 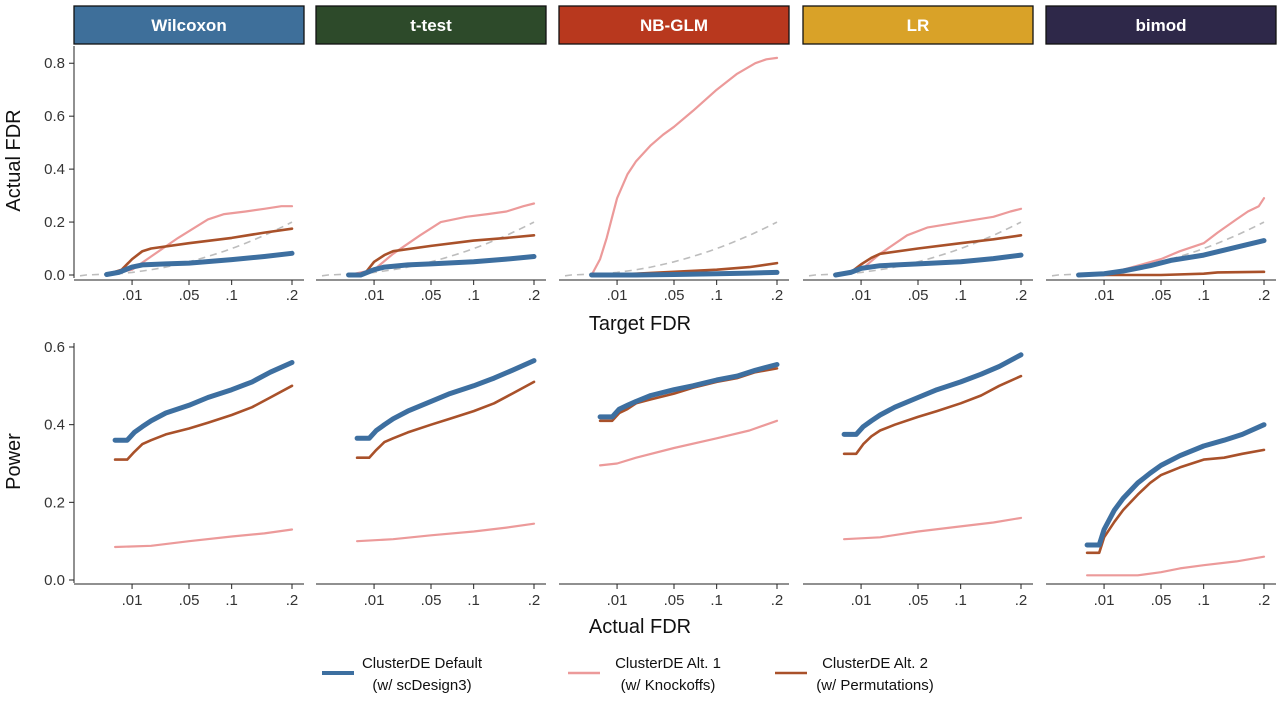 I want to click on facet-strip-1: t-test, so click(x=431, y=25).